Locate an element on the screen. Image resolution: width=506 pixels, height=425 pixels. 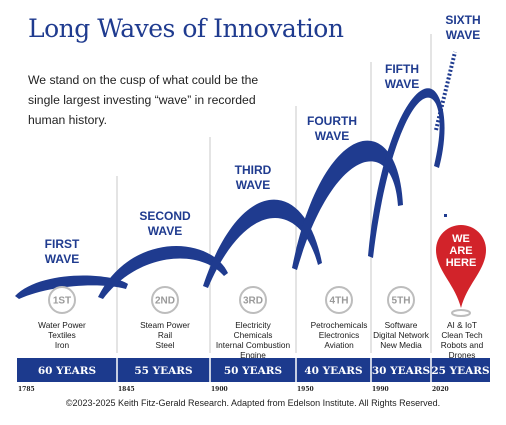
innovation-item: Internal Combustion is located at coordinates (253, 345).